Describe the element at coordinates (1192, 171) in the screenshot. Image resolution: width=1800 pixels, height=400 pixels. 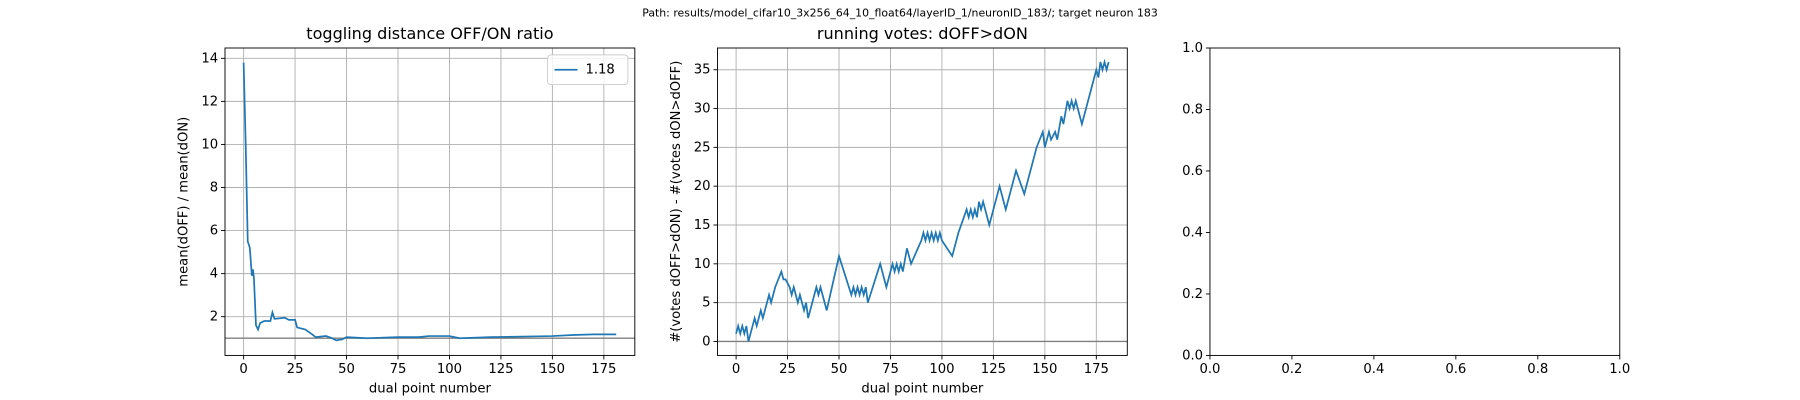
I see `y-tick-label: 0.6` at that location.